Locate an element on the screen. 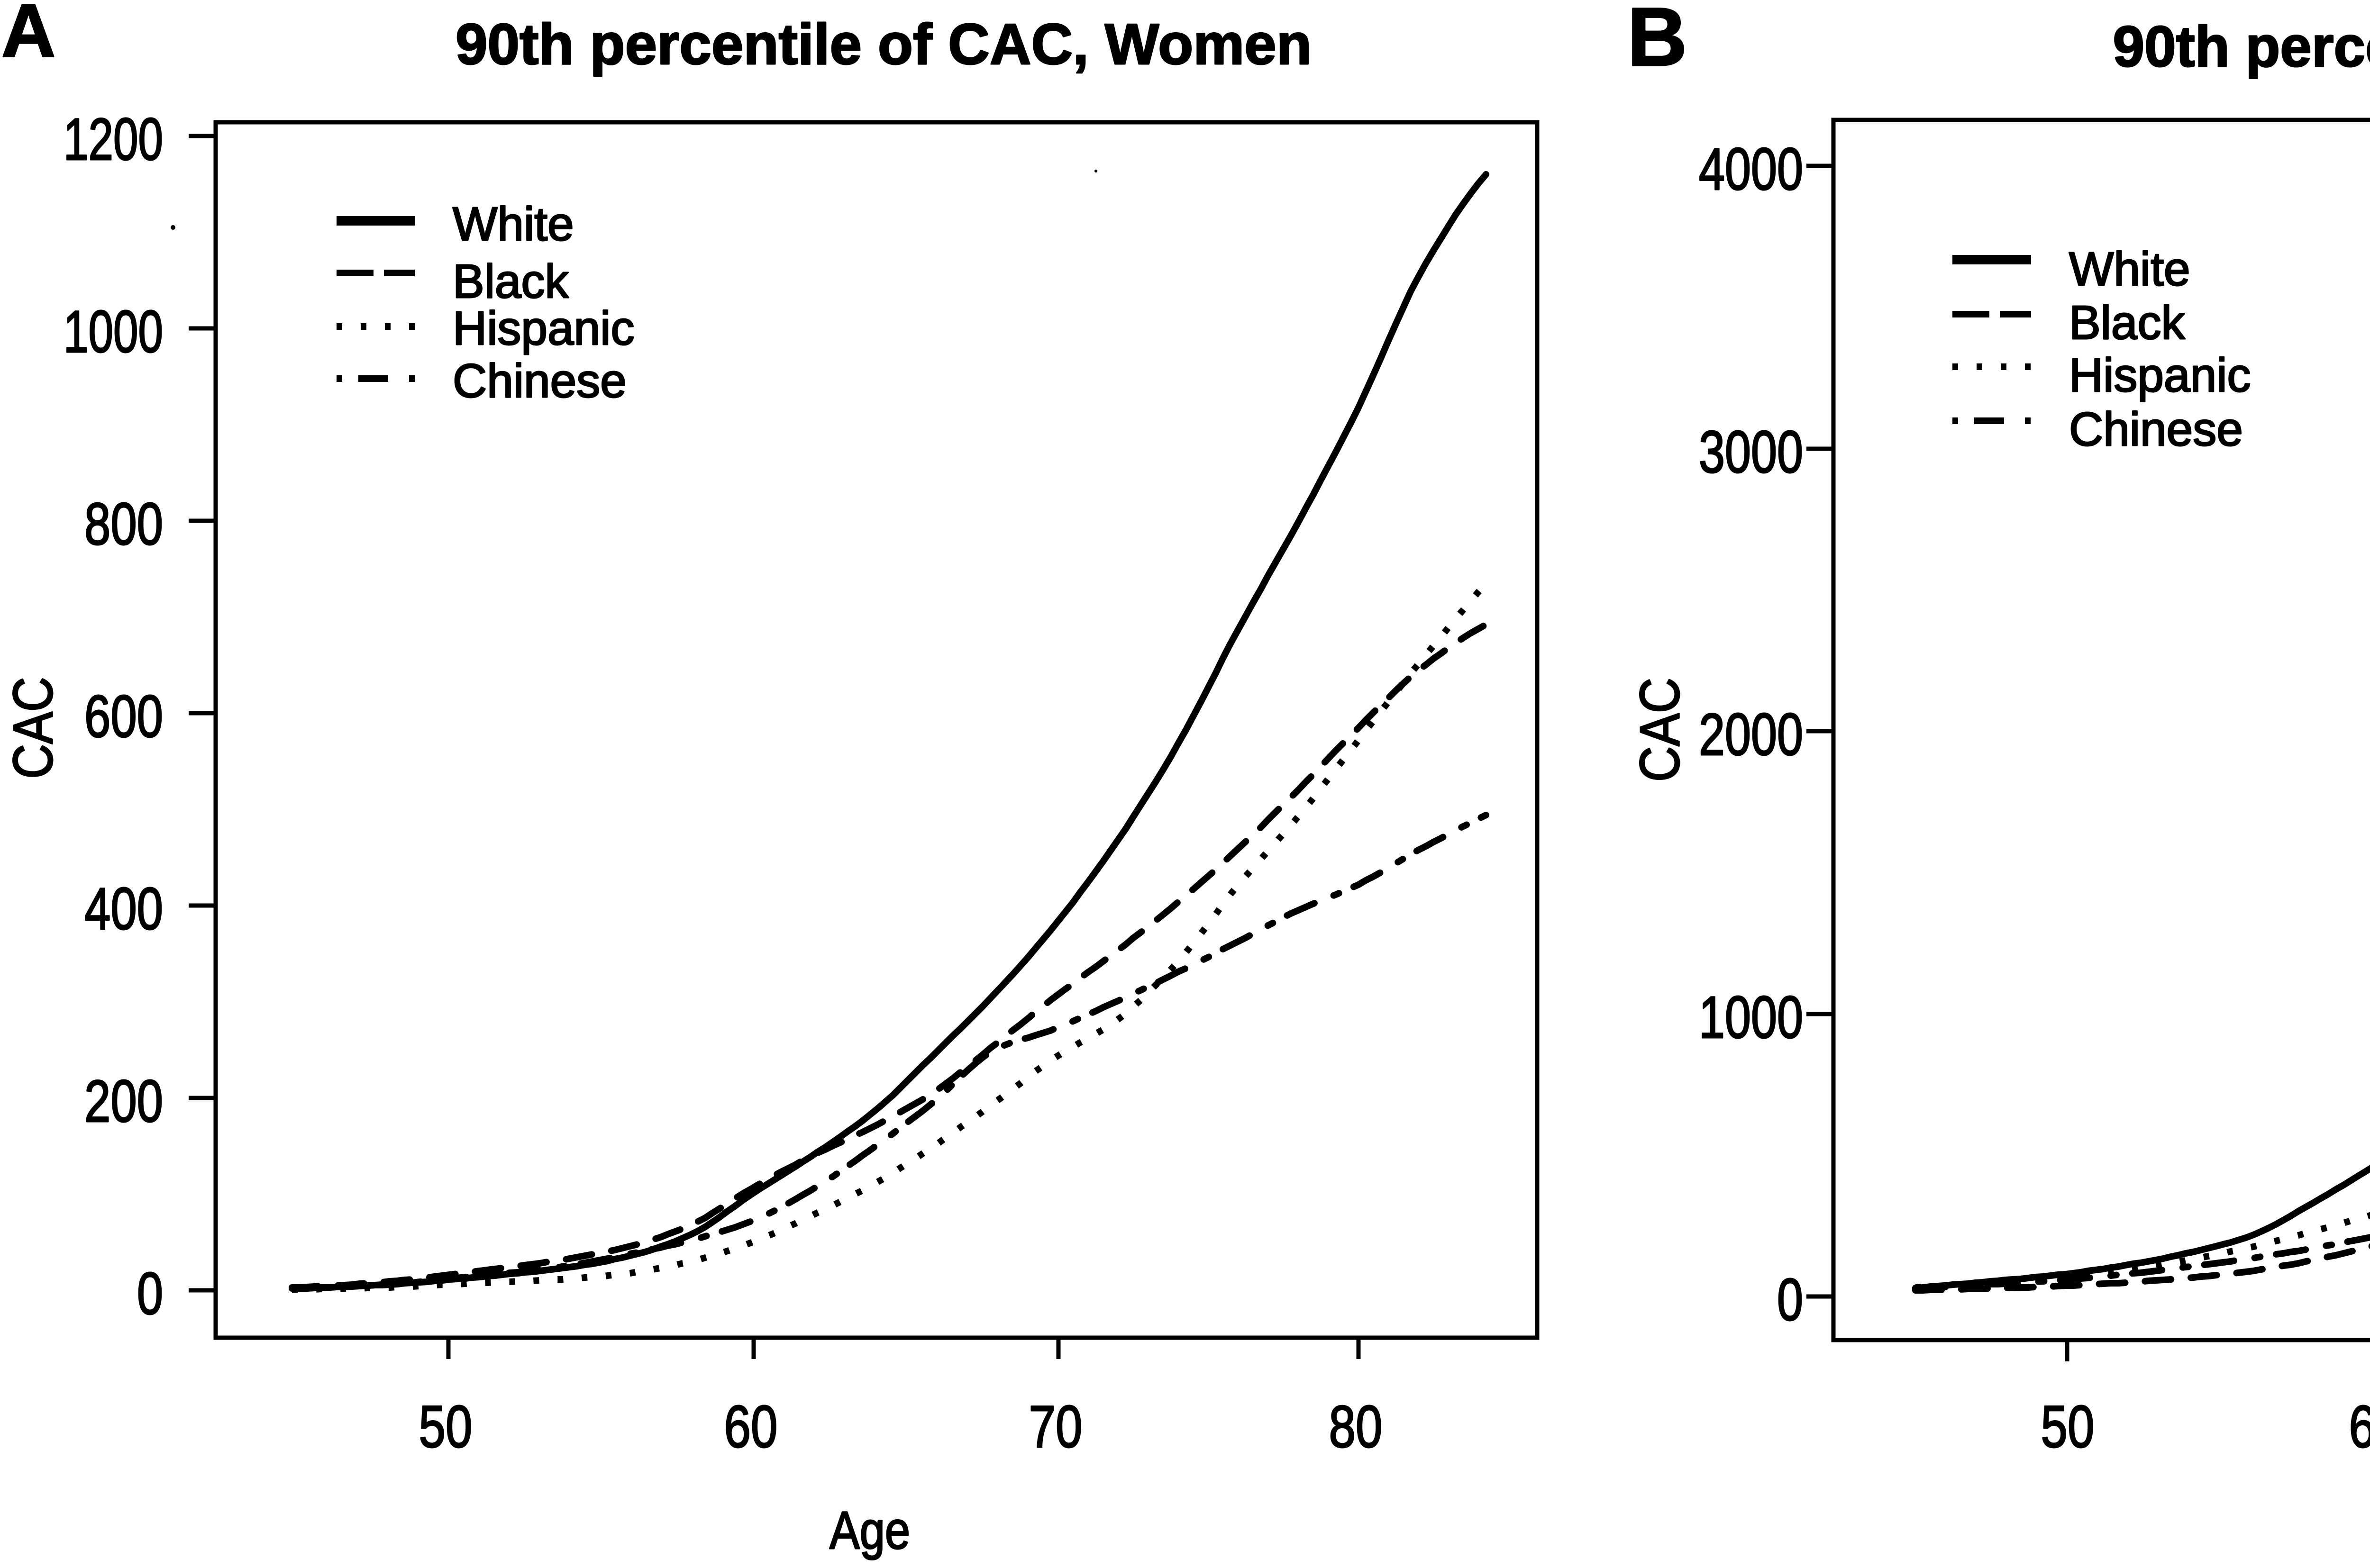  svg-text: B is located at coordinates (1657, 41).